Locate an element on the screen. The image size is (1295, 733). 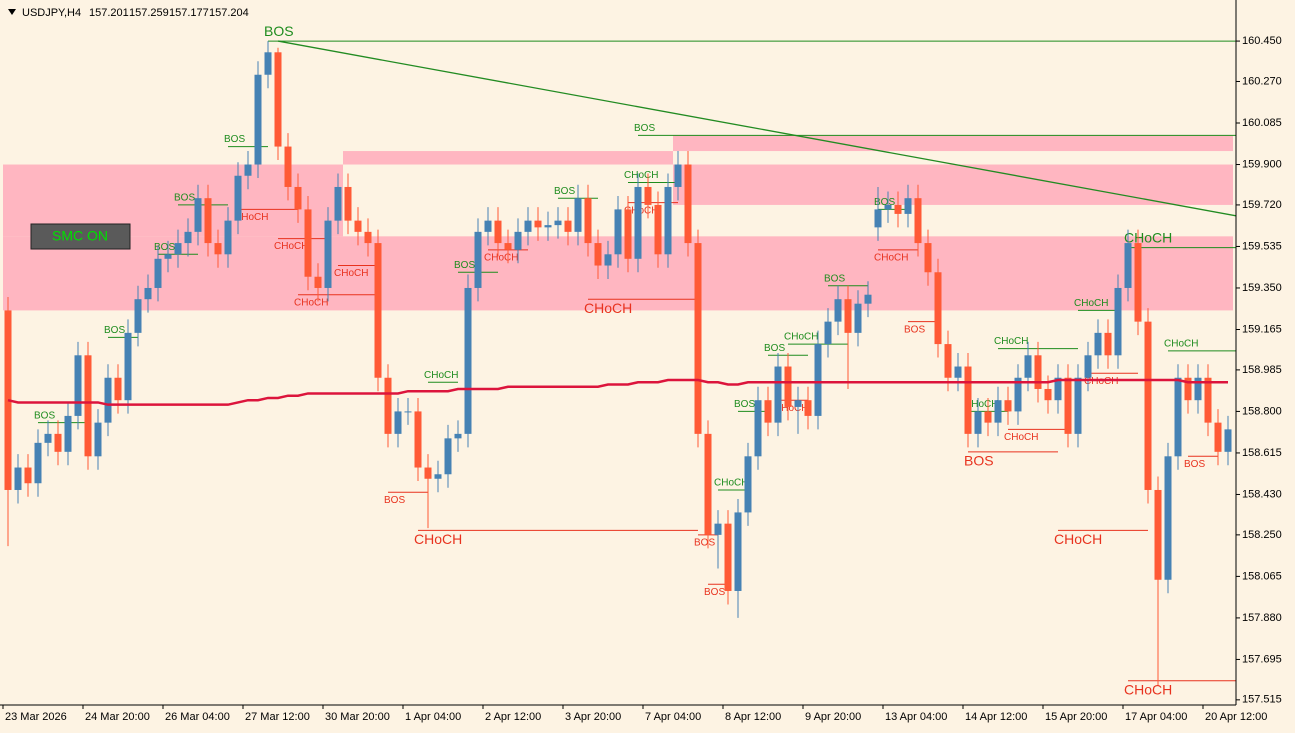
price: 157.204 is located at coordinates (229, 13).